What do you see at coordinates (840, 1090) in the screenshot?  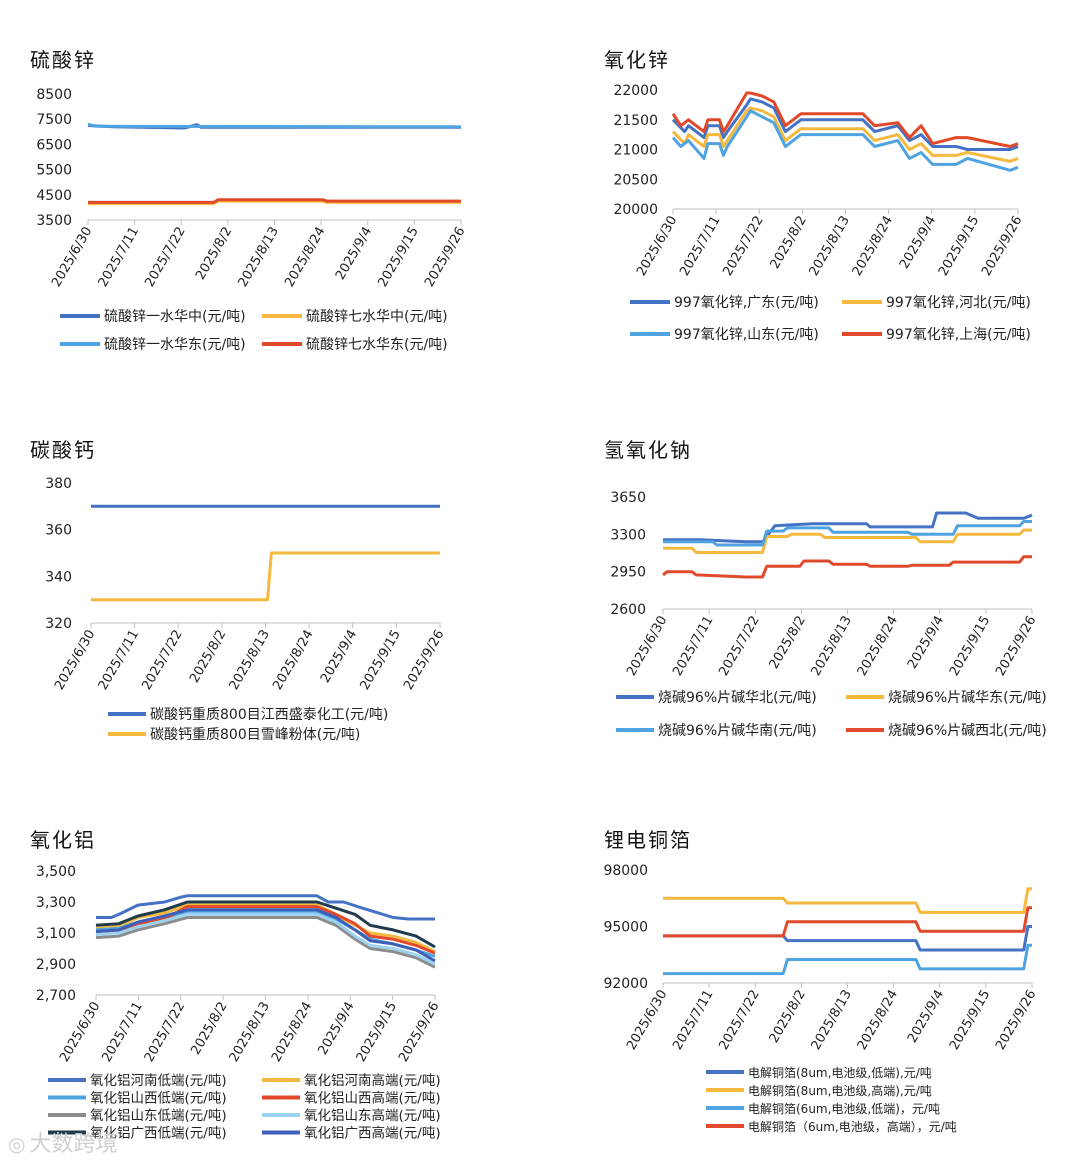 I see `legend-label: 电解铜箔(8um,电池级,高端),元/吨` at bounding box center [840, 1090].